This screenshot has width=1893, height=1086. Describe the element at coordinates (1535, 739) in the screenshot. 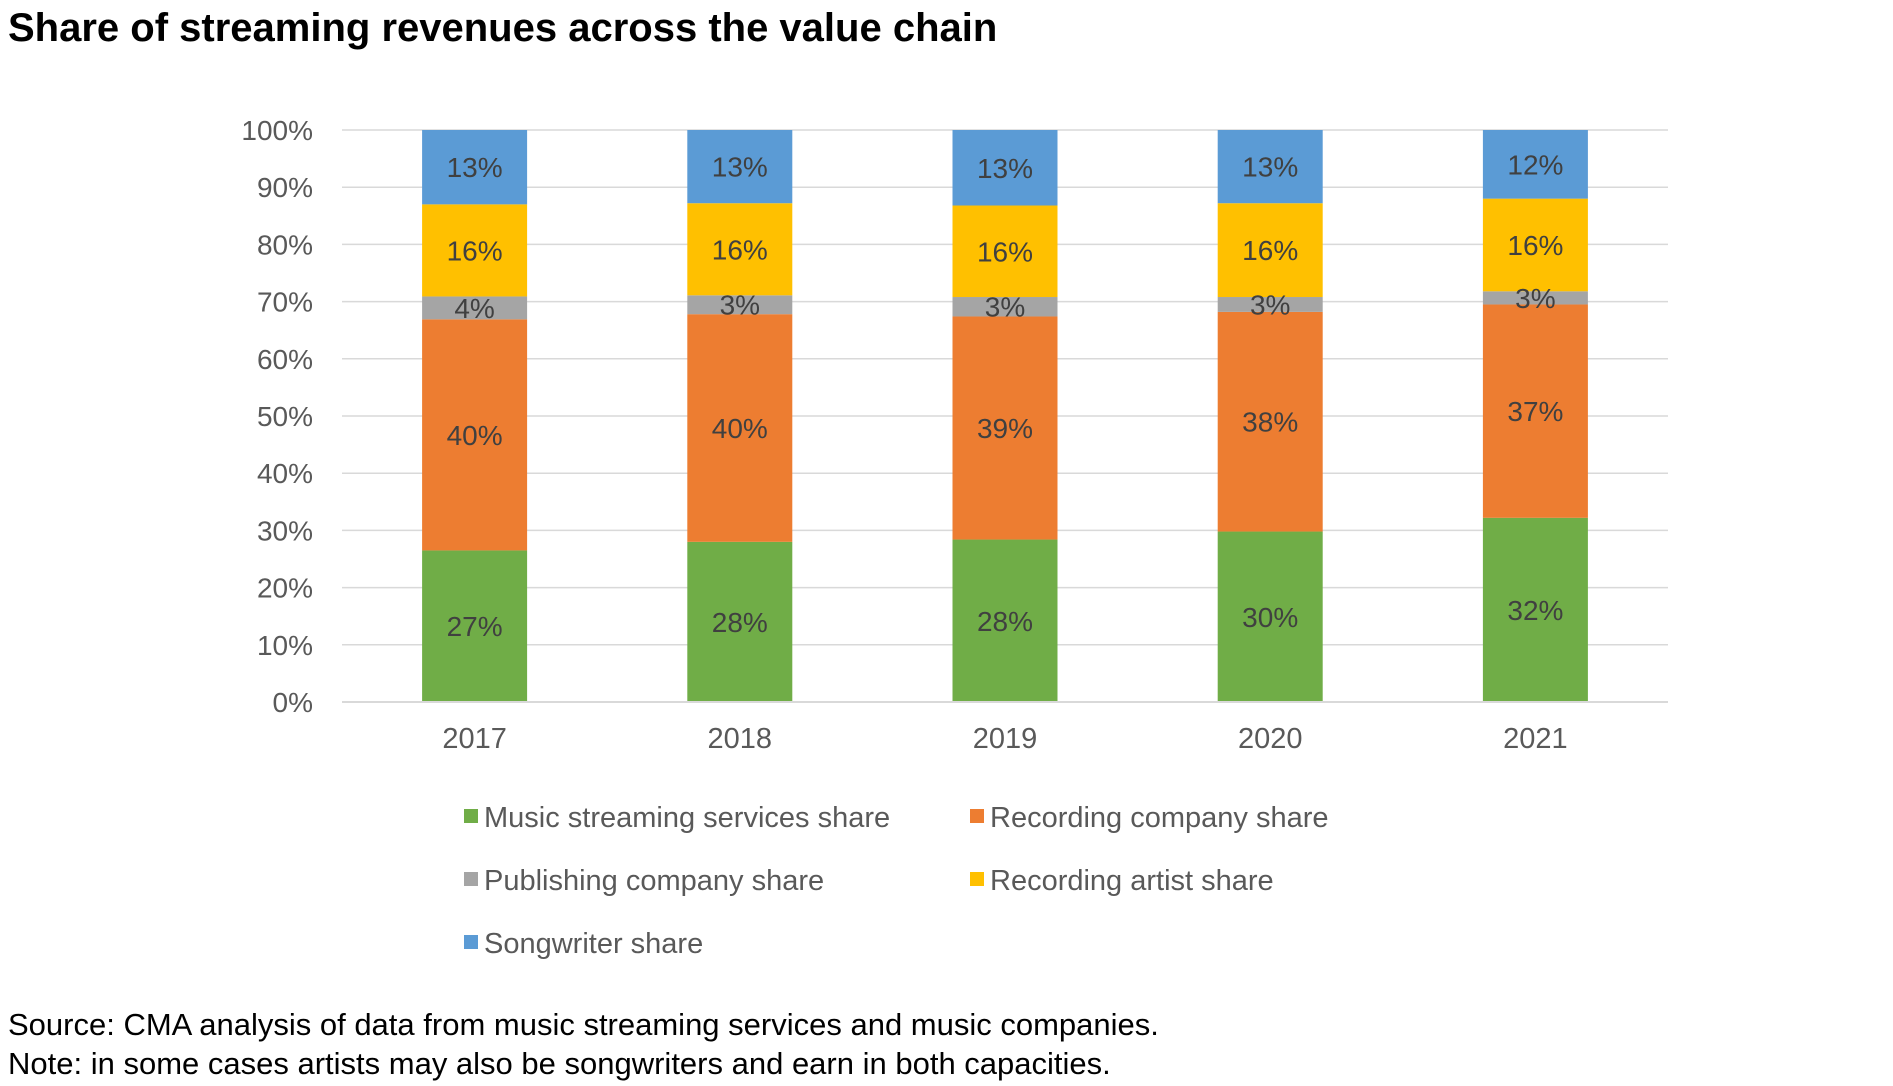

I see `x-tick-label: 2021` at that location.